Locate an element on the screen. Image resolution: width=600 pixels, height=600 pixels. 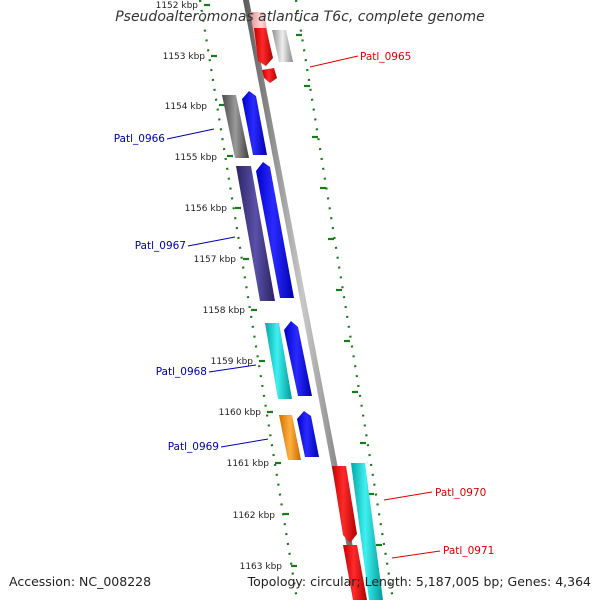
orf-bar-purple is located at coordinates (255, 233).